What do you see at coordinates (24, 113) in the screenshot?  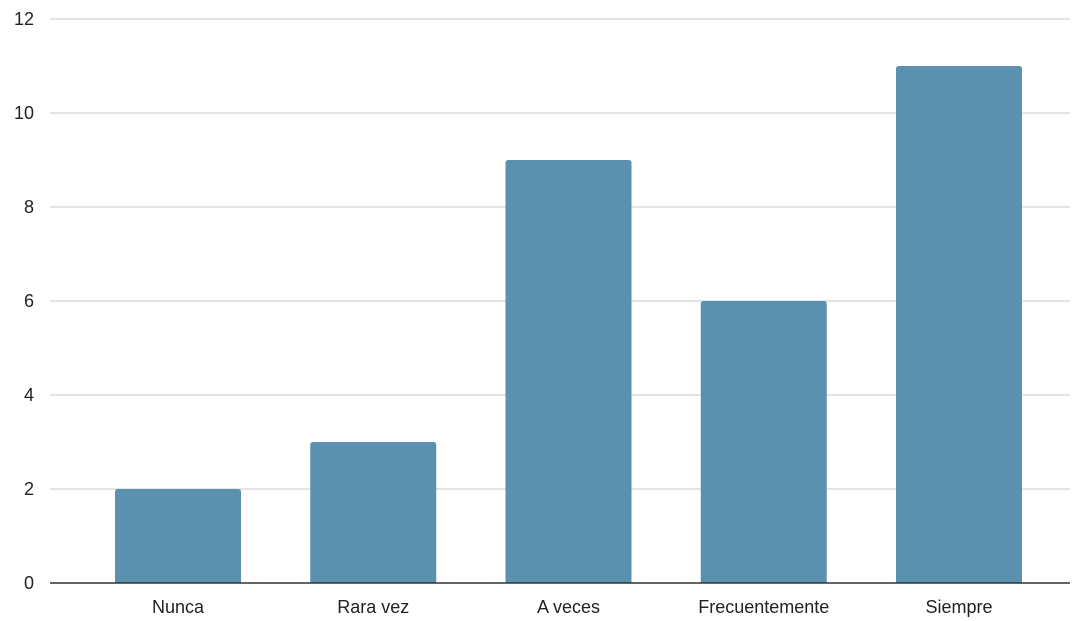 I see `y-tick-label: 10` at bounding box center [24, 113].